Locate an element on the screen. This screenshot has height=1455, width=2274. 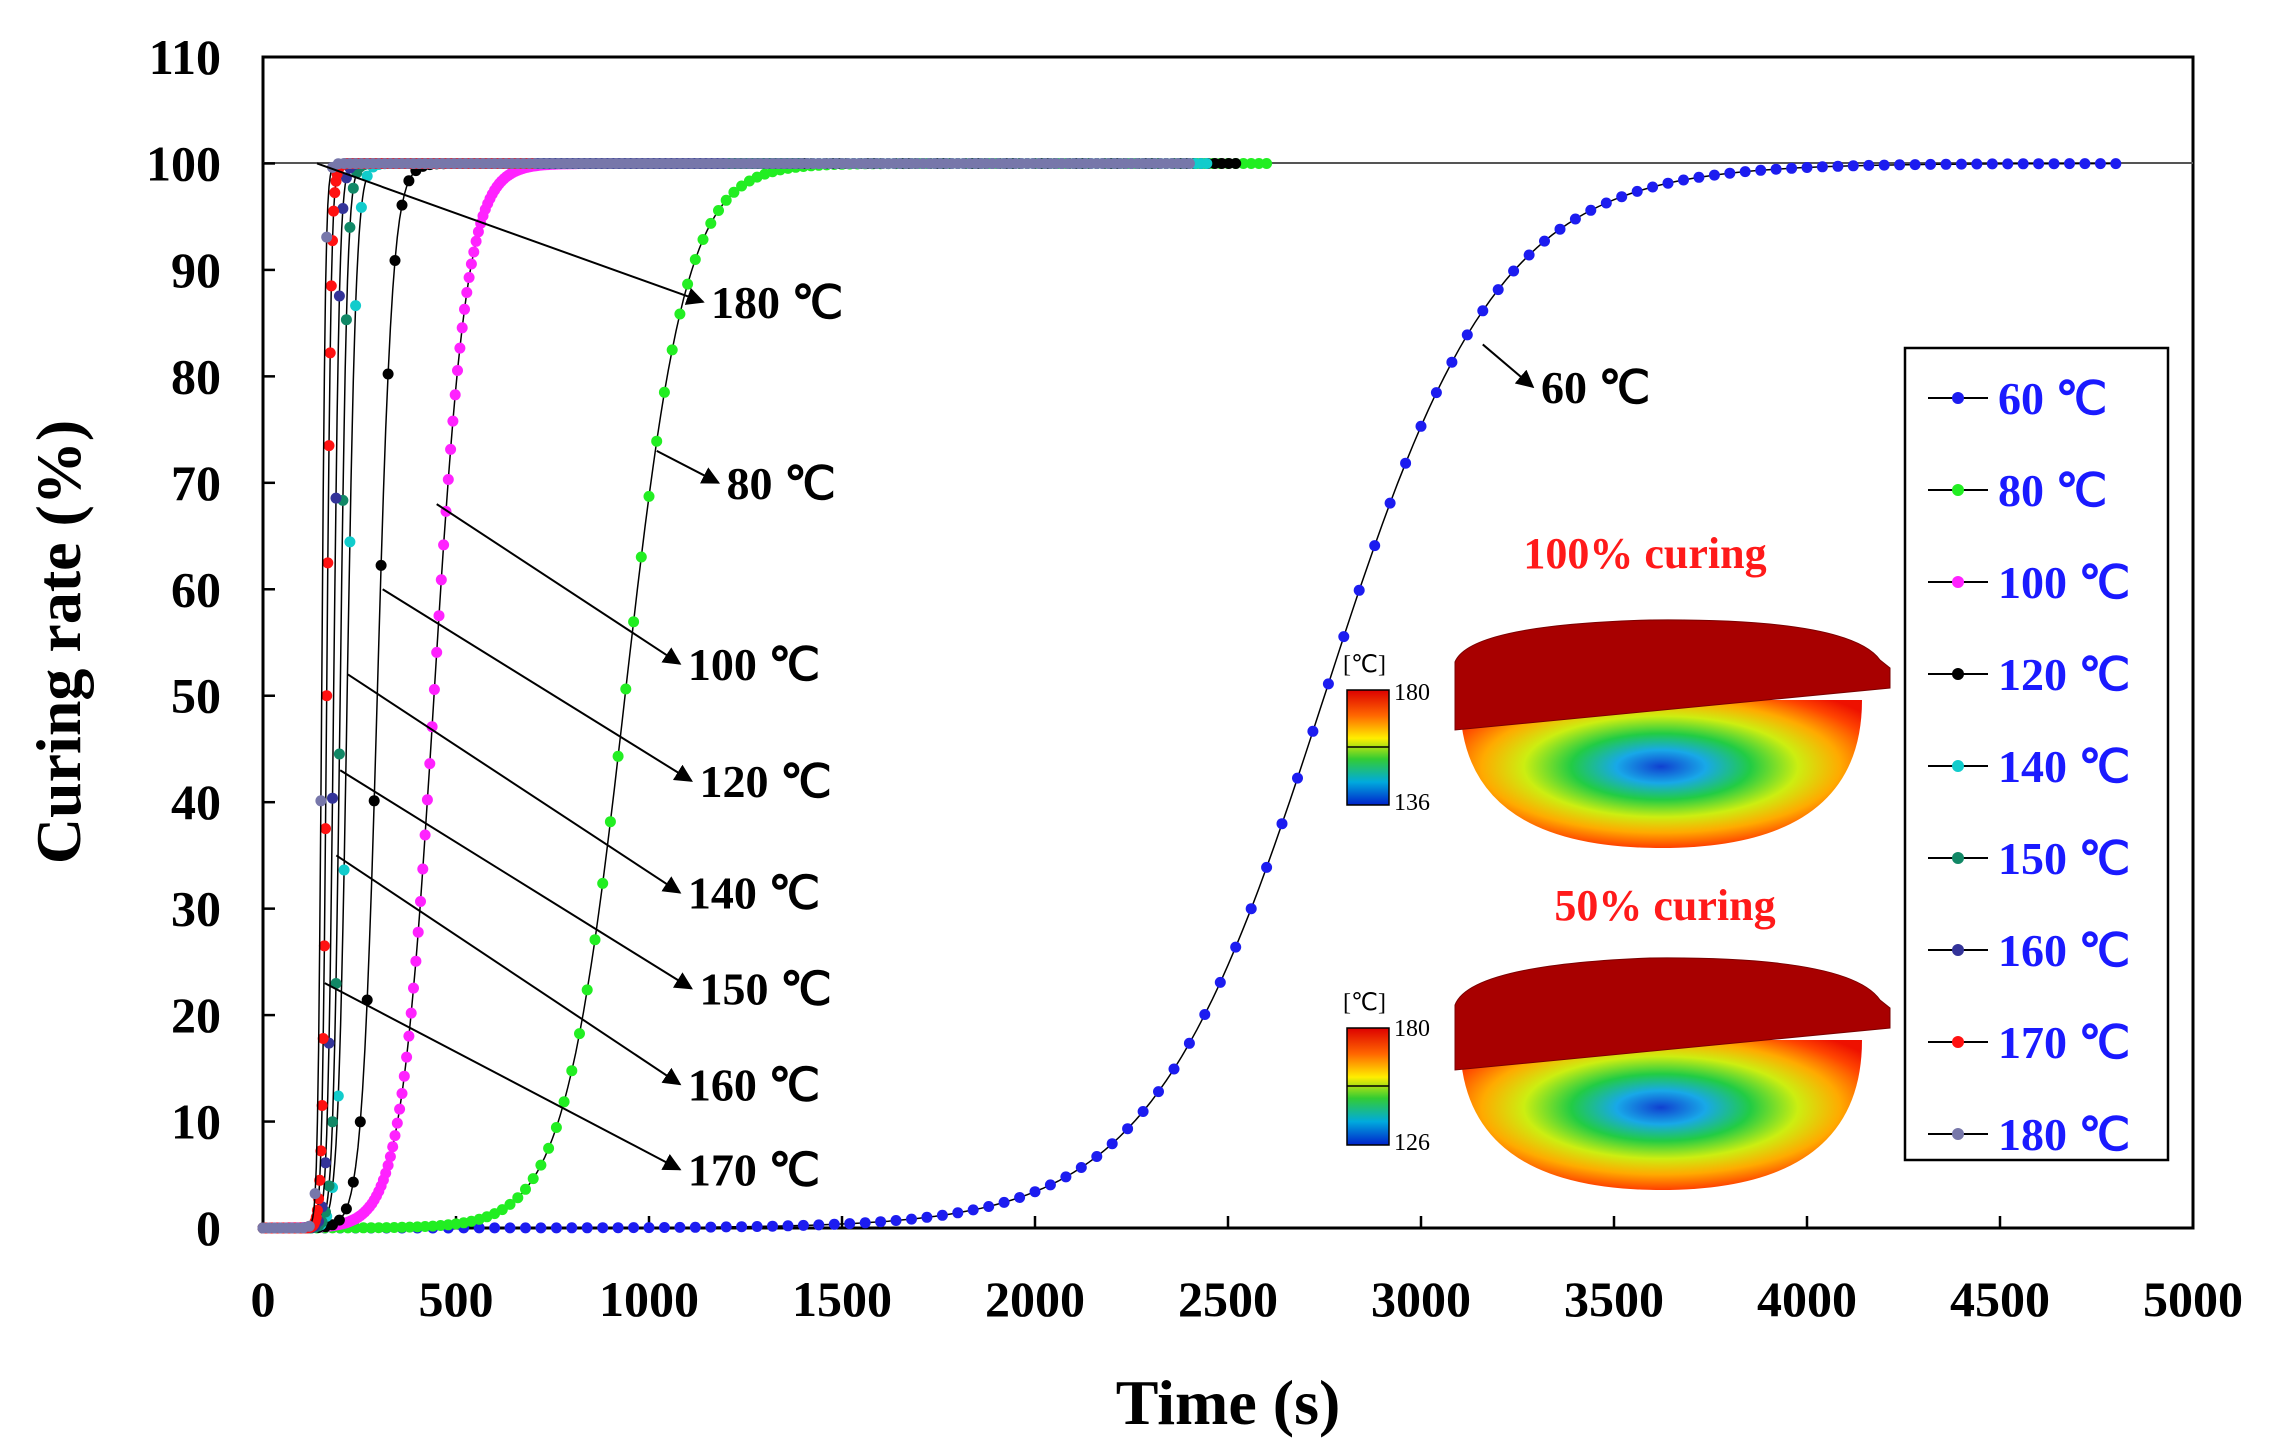
legend-entry: 80 ℃ is located at coordinates (2017, 490).